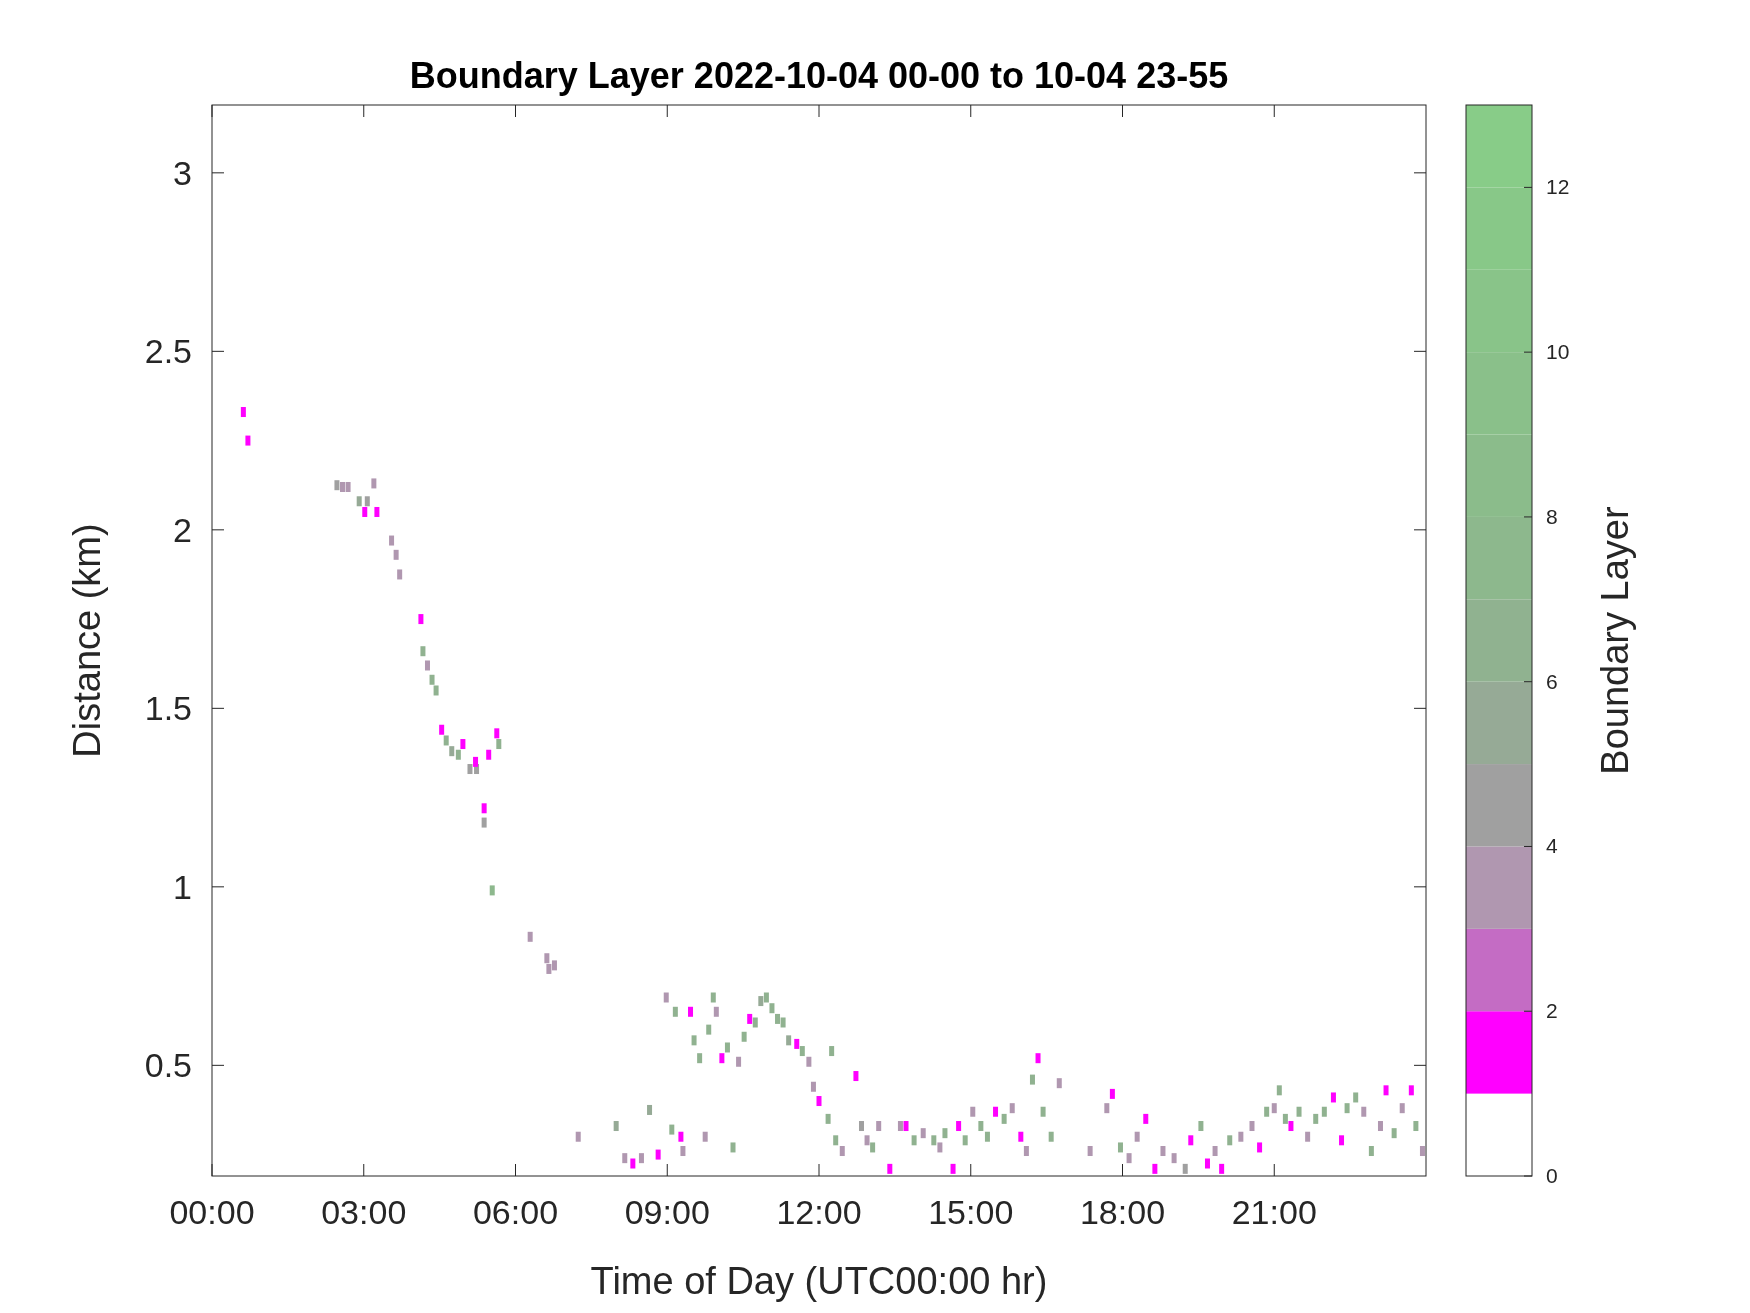 The width and height of the screenshot is (1750, 1313). What do you see at coordinates (667, 1212) in the screenshot?
I see `x-tick-label: 09:00` at bounding box center [667, 1212].